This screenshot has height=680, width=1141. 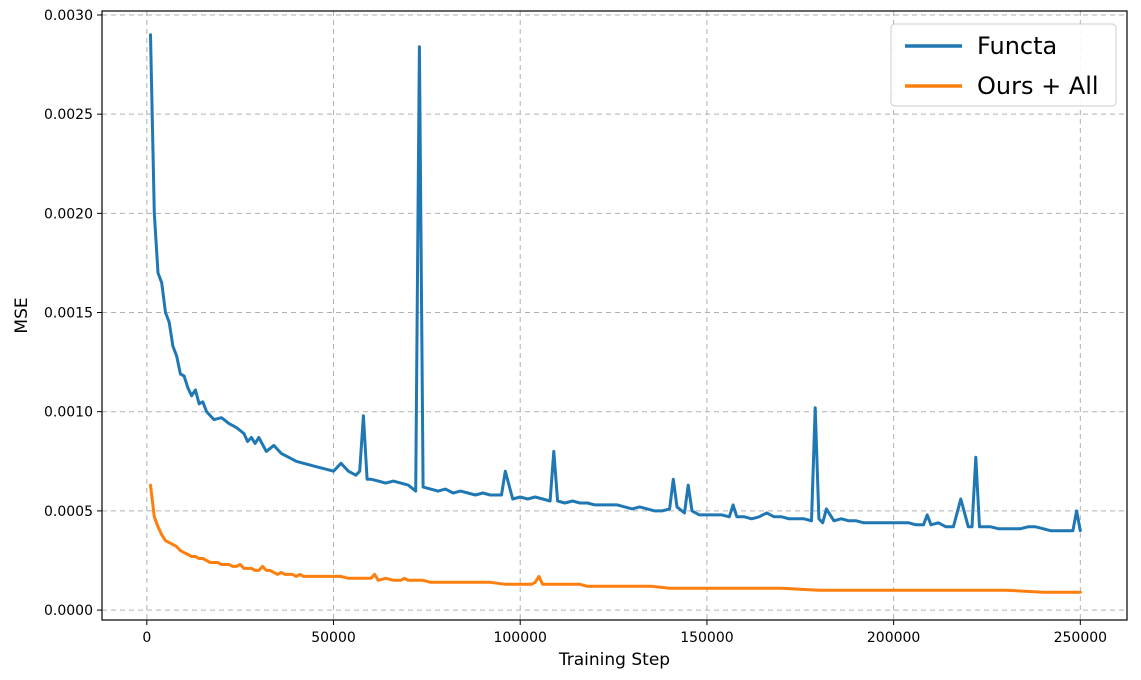 What do you see at coordinates (333, 638) in the screenshot?
I see `x-tick-label: 50000` at bounding box center [333, 638].